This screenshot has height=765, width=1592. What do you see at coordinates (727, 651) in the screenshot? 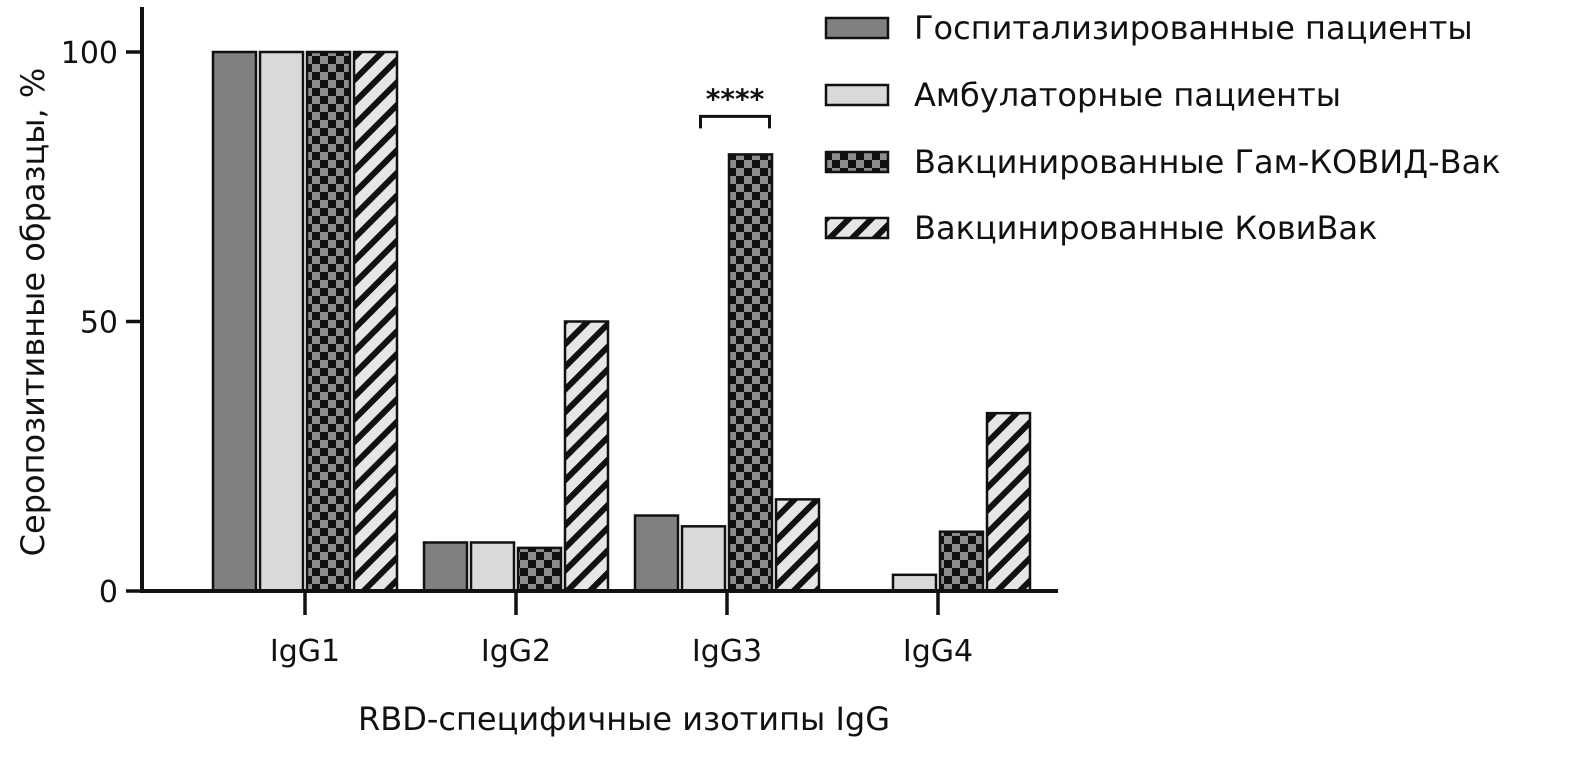
I see `x-tick-label-igg3: IgG3` at bounding box center [727, 651].